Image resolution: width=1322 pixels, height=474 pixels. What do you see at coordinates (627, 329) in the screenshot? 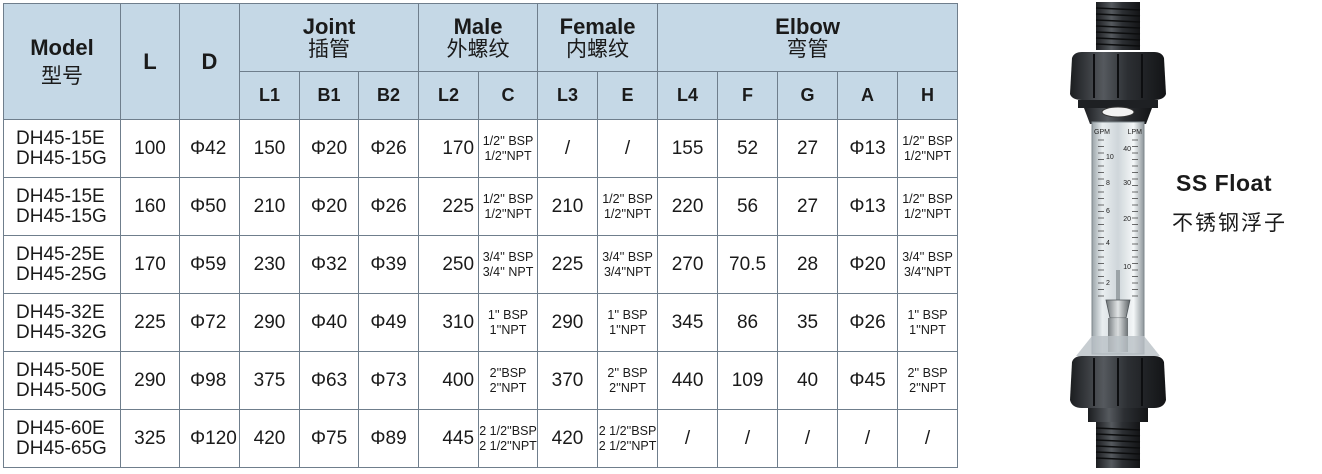
I see `thread-spec: 1''NPT` at bounding box center [627, 329].